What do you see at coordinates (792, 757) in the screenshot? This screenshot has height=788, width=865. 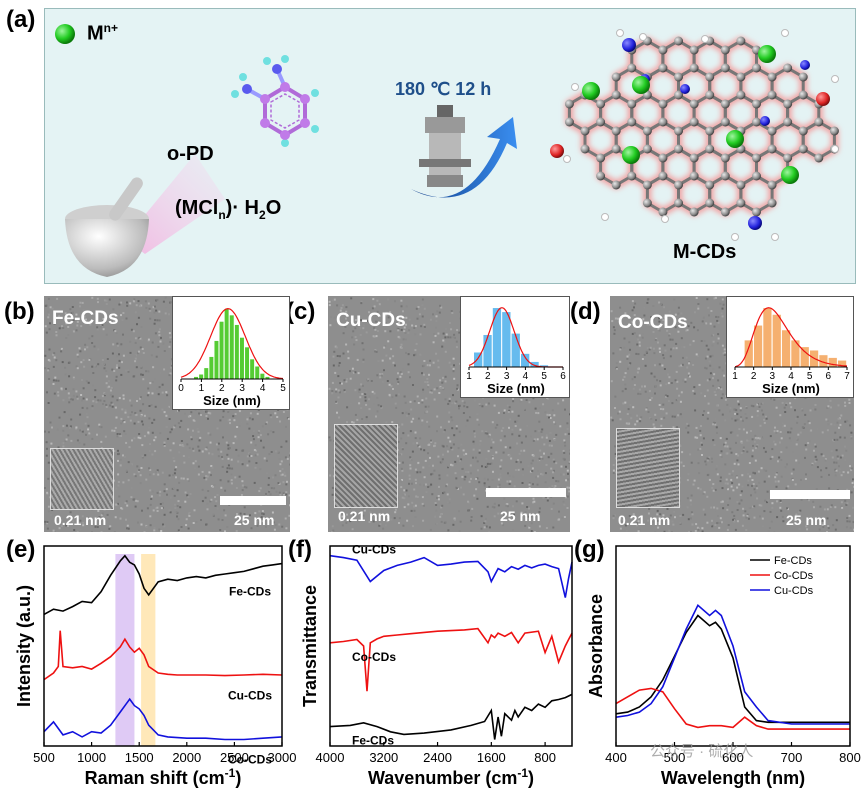 I see `x-tick-label: 700` at bounding box center [792, 757].